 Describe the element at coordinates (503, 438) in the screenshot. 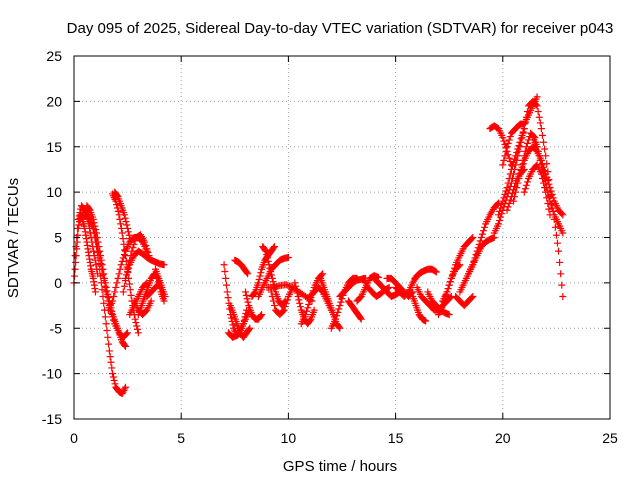

I see `x-tick-label-4: 20` at that location.